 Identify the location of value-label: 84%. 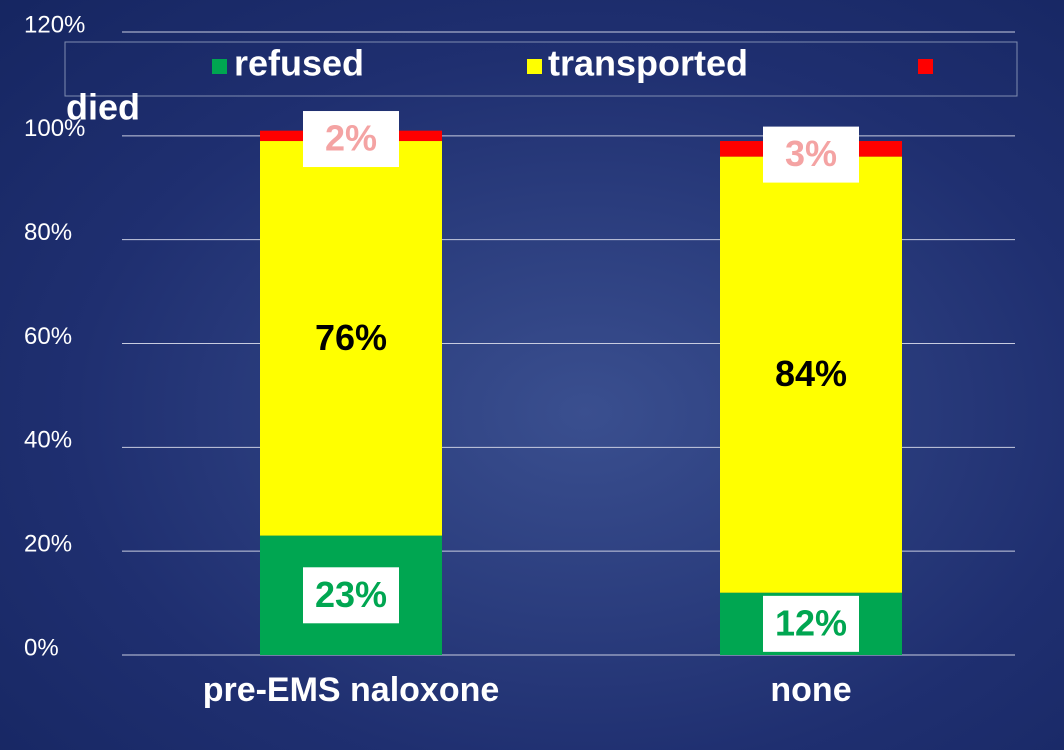
(811, 373).